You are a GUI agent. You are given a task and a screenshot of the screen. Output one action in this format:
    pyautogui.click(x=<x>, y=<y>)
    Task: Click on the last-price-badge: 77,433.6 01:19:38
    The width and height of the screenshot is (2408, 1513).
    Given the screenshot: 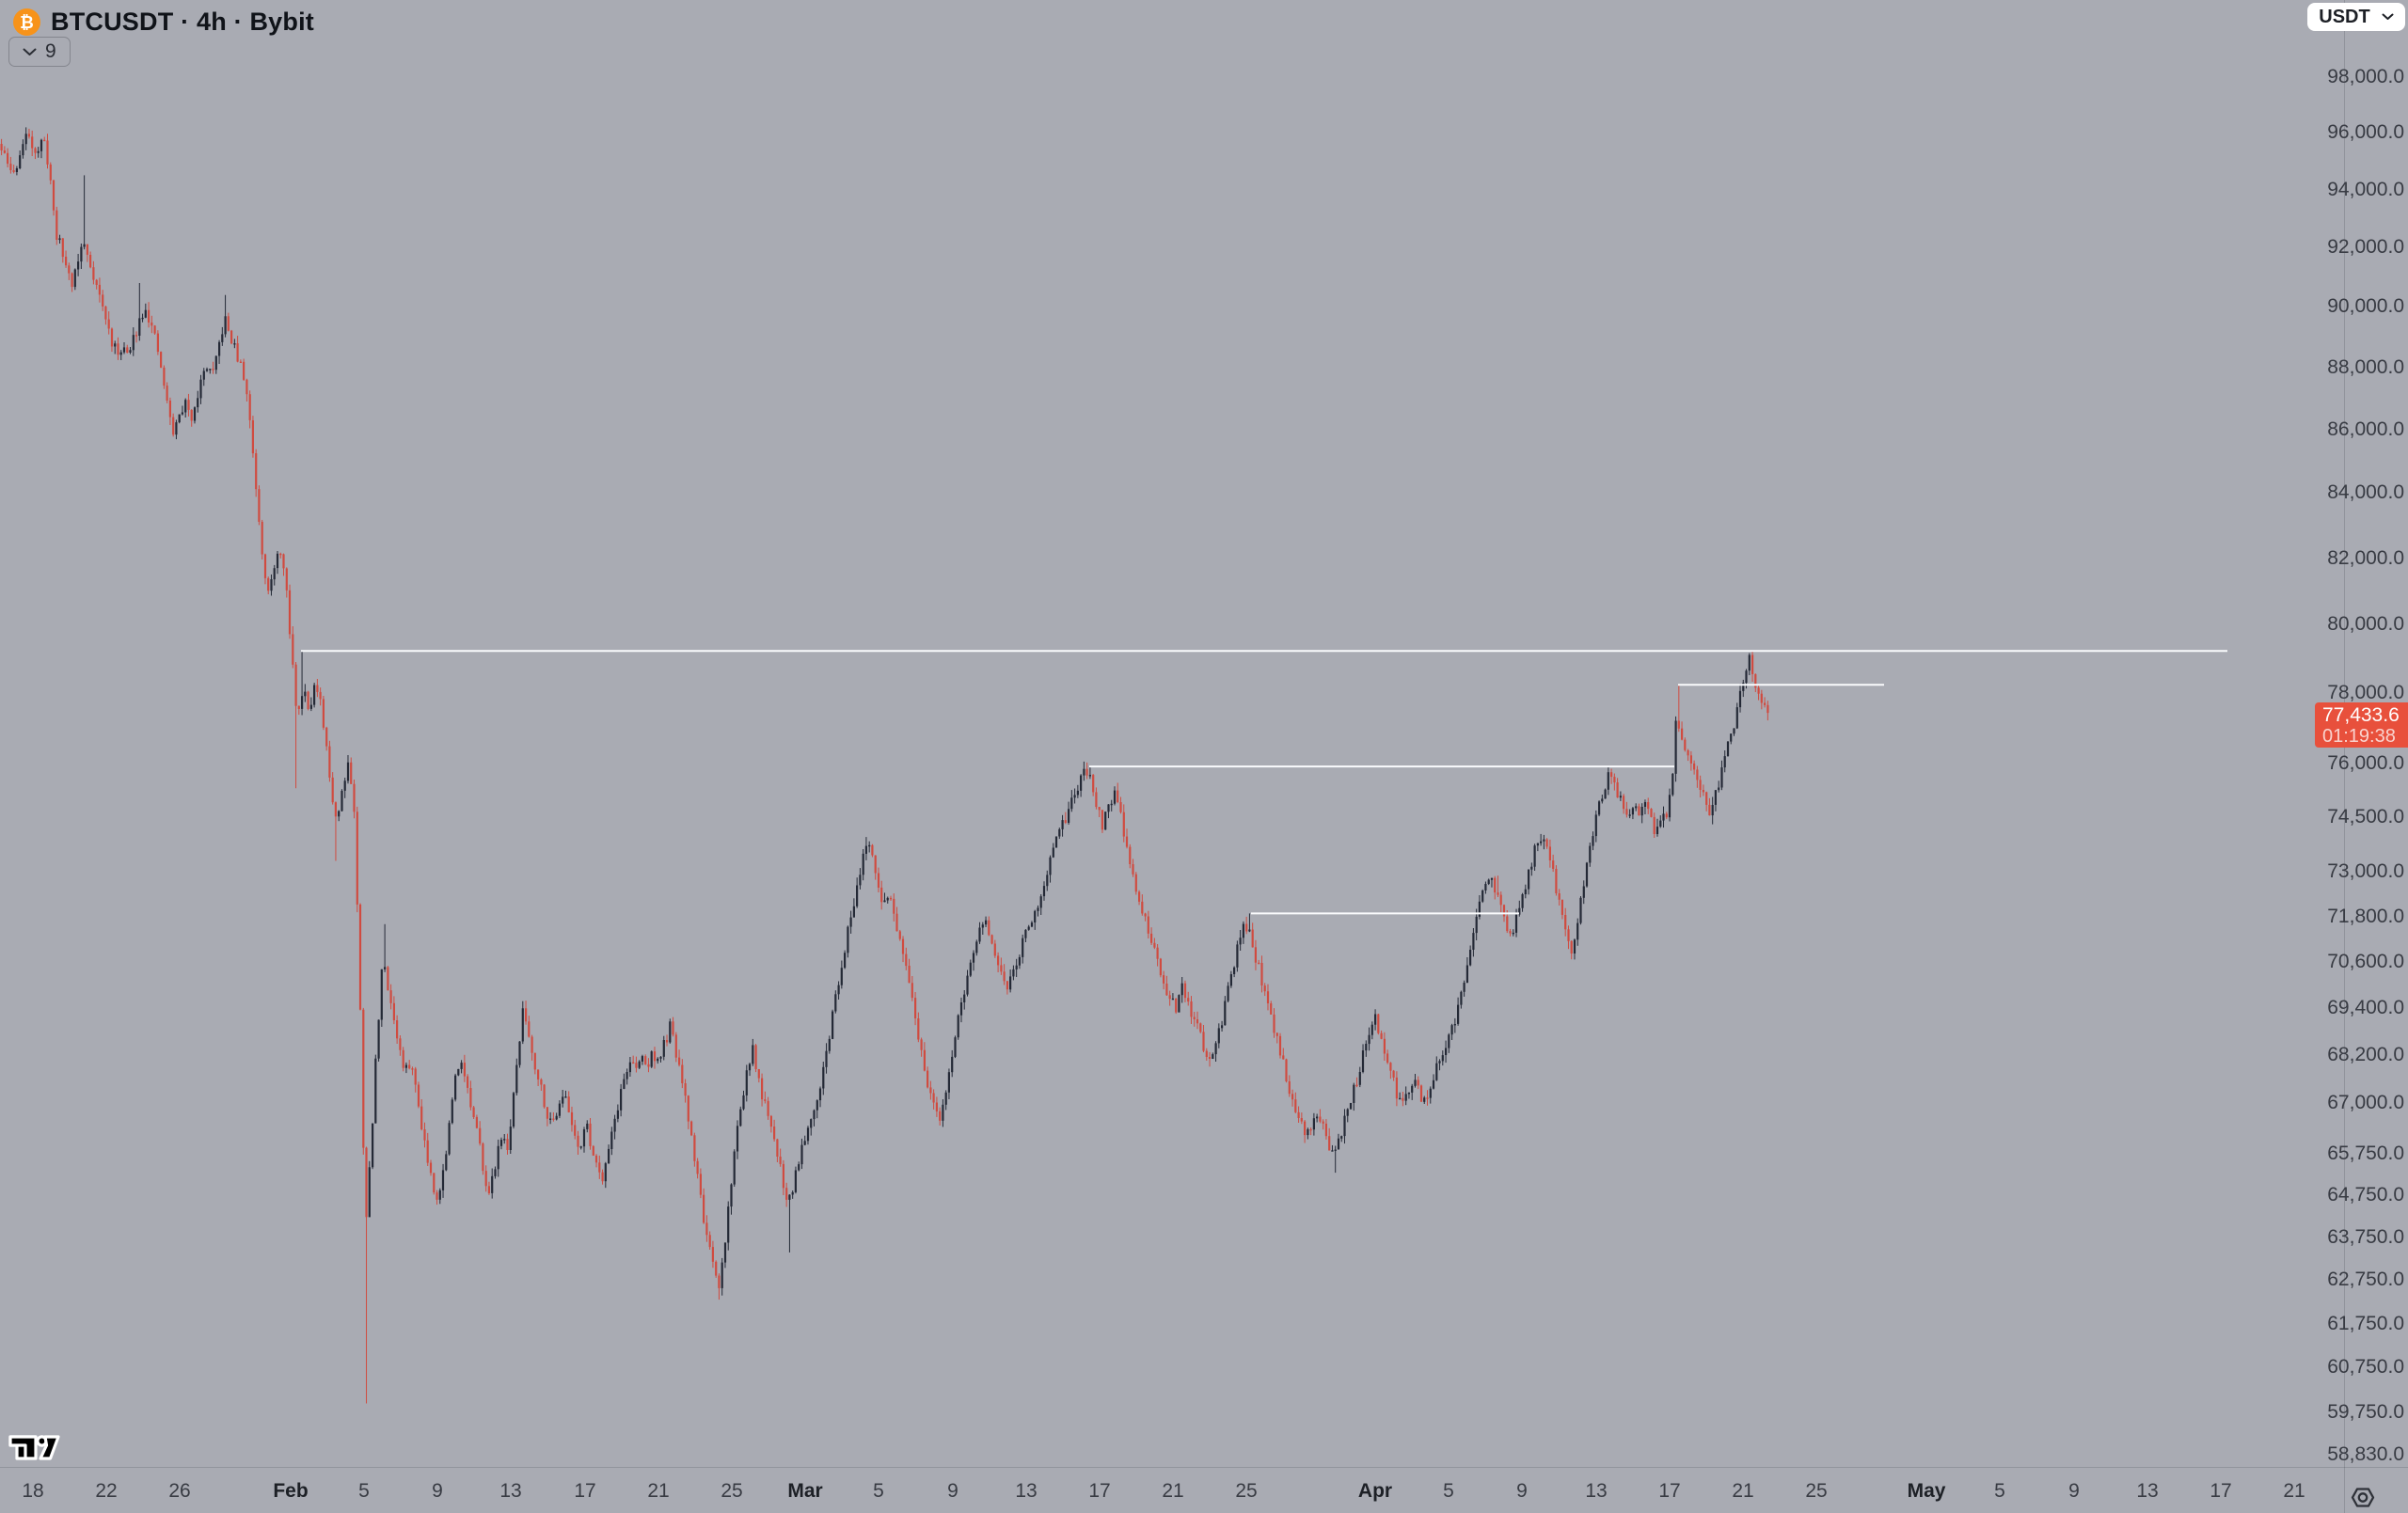 What is the action you would take?
    pyautogui.click(x=2362, y=725)
    